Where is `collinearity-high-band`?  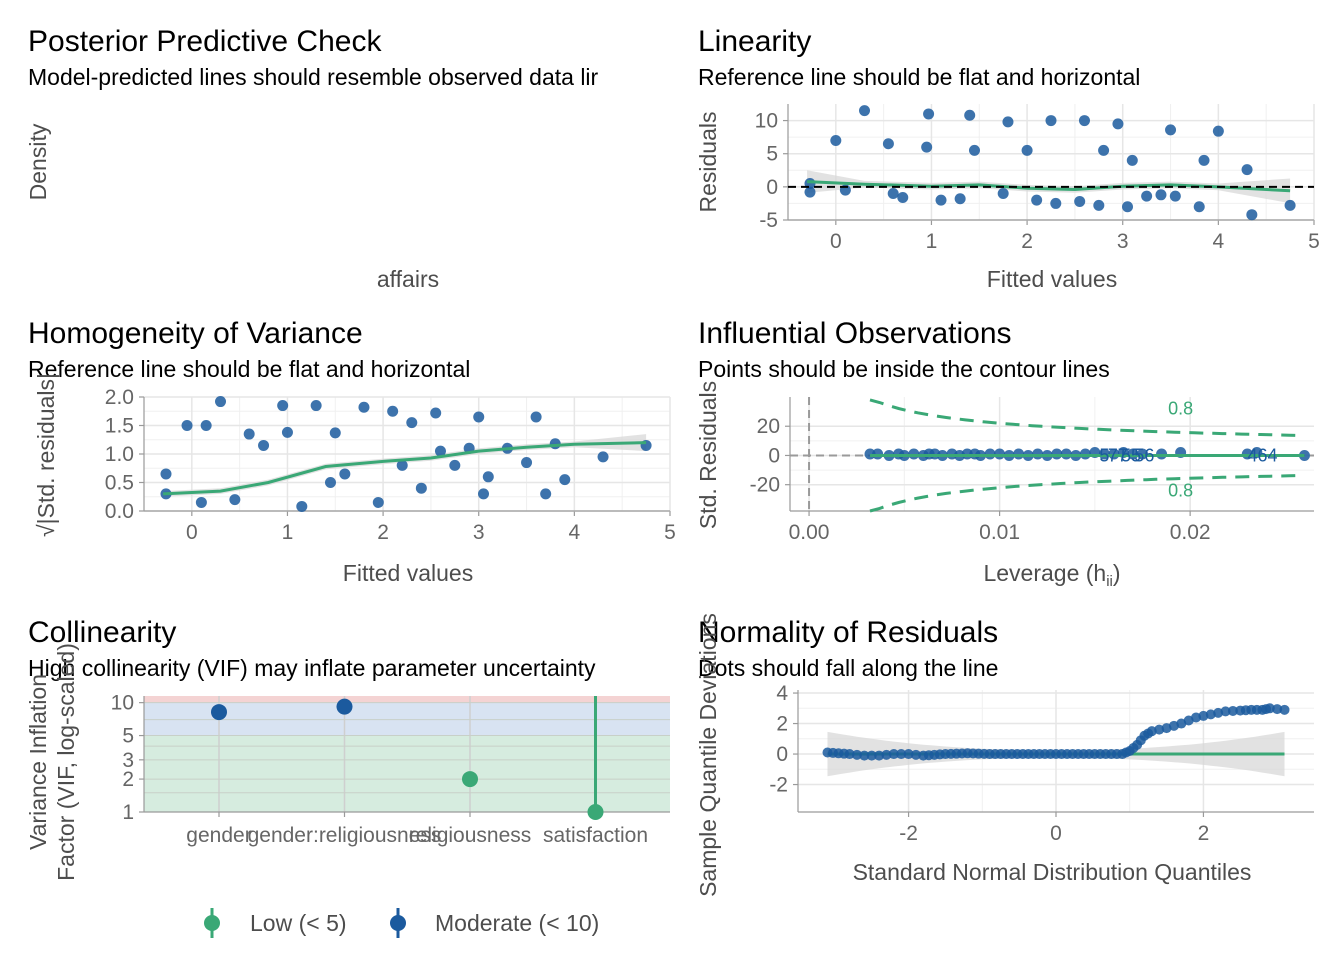 collinearity-high-band is located at coordinates (407, 699).